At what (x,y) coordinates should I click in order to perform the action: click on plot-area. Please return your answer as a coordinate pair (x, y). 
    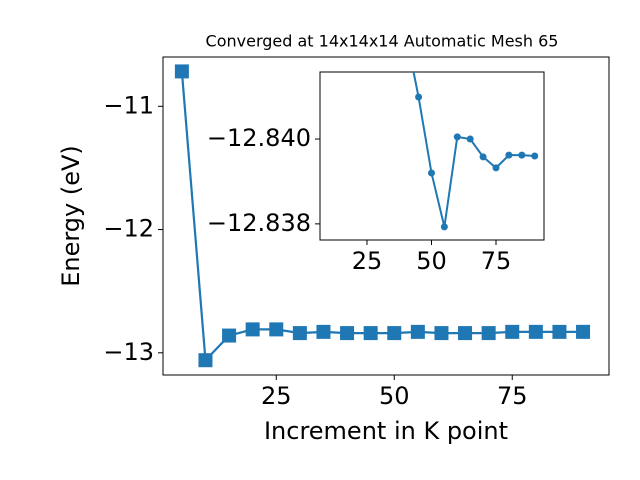
    Looking at the image, I should click on (475, 151).